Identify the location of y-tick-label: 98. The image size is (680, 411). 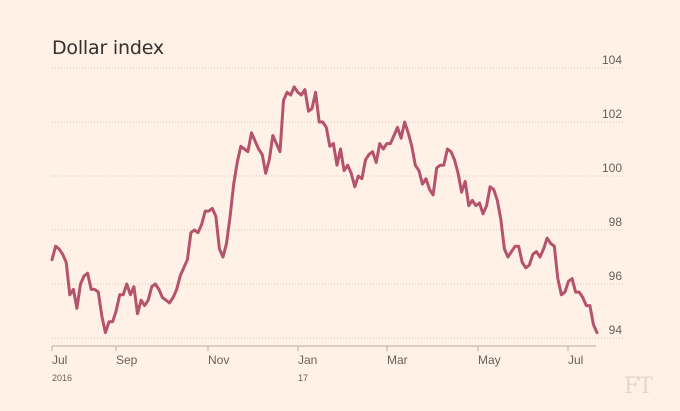
(616, 222).